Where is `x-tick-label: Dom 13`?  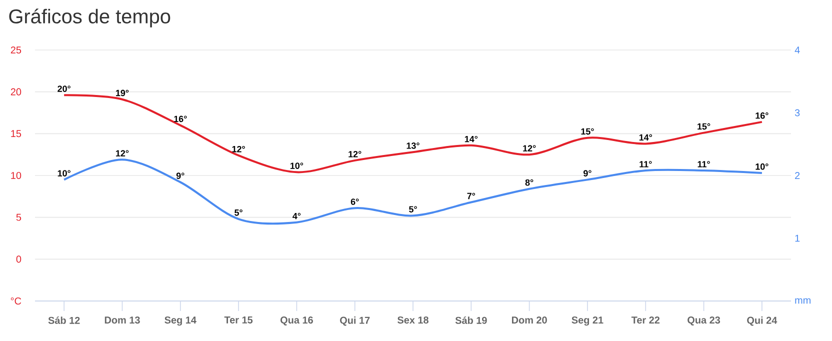 x-tick-label: Dom 13 is located at coordinates (122, 320).